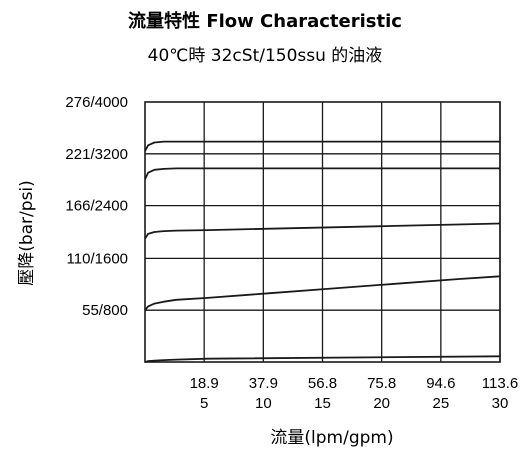  What do you see at coordinates (96, 102) in the screenshot?
I see `y-tick-label: 276/4000` at bounding box center [96, 102].